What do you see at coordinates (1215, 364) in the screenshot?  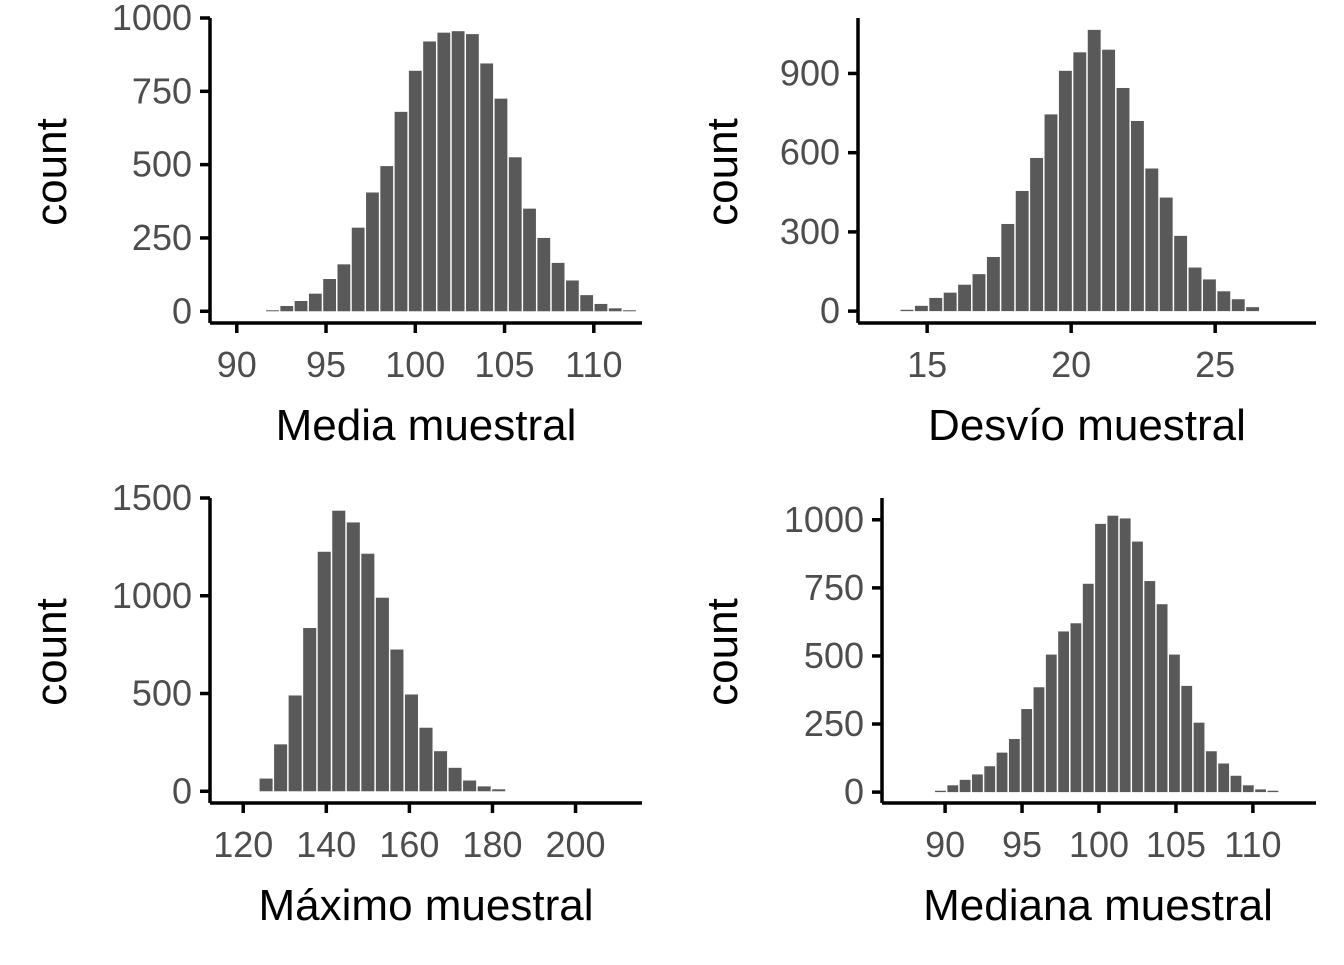 I see `x-tick-label: 25` at bounding box center [1215, 364].